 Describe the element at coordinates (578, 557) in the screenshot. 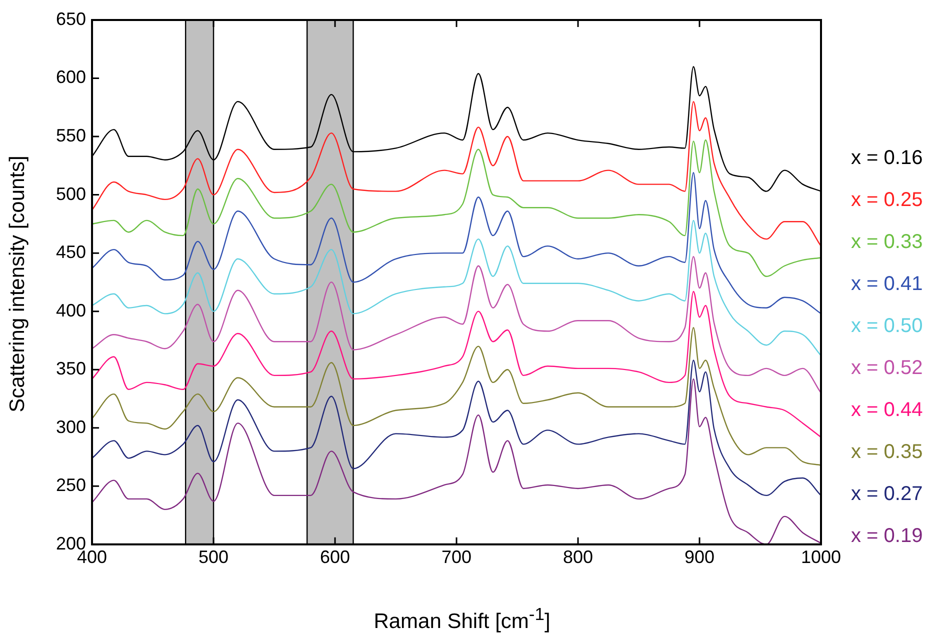

I see `x-tick-label: 800` at that location.